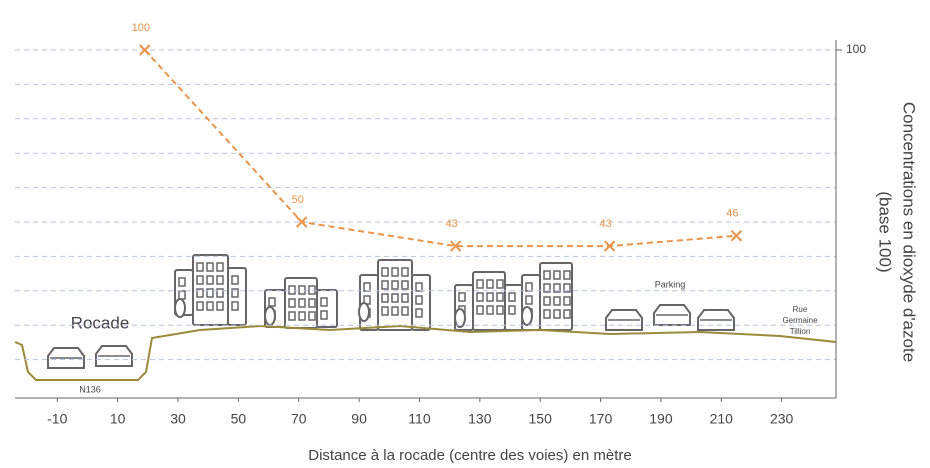 This screenshot has height=468, width=930. What do you see at coordinates (118, 419) in the screenshot?
I see `x-tick-label: 10` at bounding box center [118, 419].